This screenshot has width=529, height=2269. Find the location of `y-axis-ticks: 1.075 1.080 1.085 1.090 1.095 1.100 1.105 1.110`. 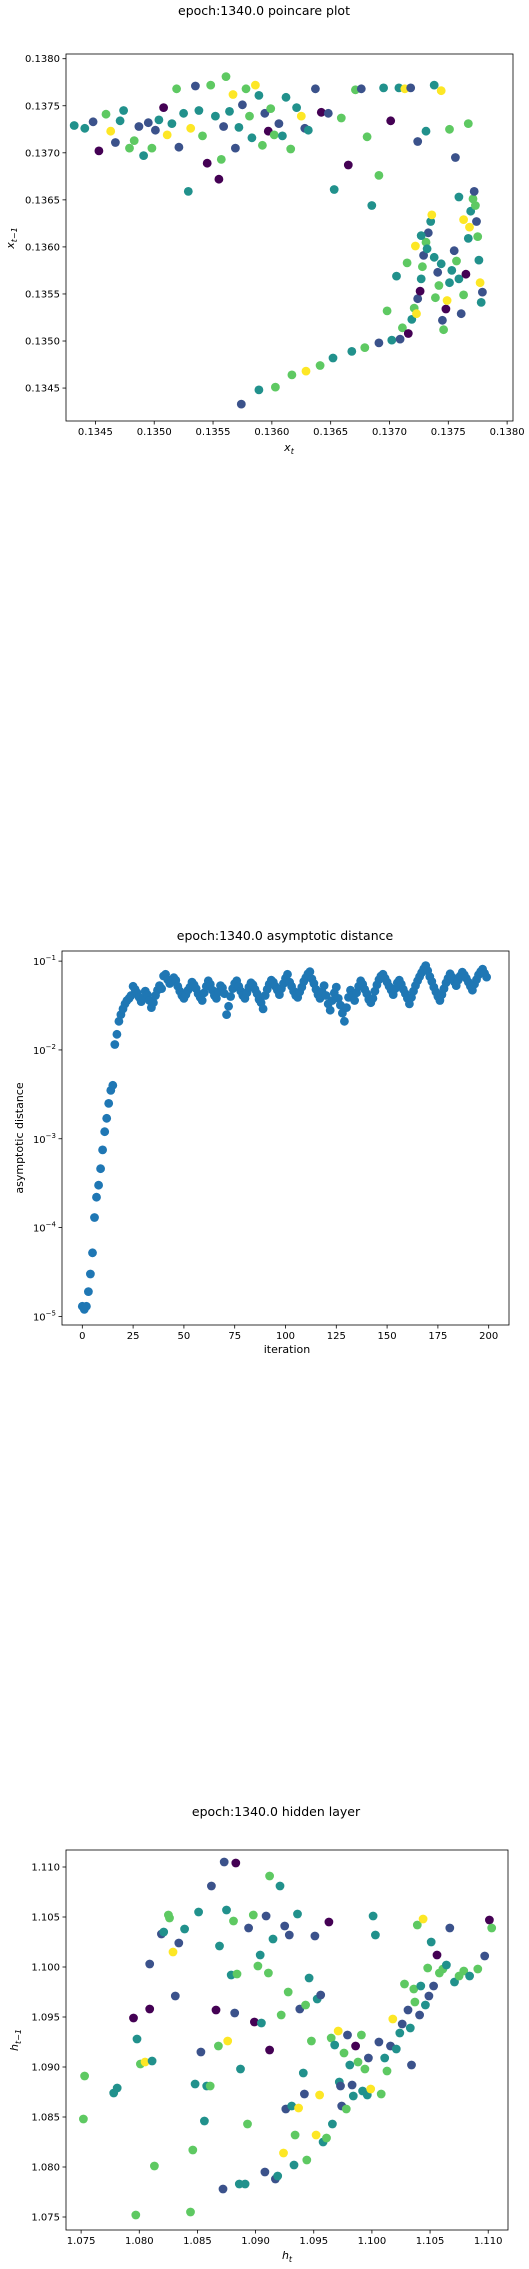

y-axis-ticks: 1.075 1.080 1.085 1.090 1.095 1.100 1.105 1.110 is located at coordinates (48, 2043).